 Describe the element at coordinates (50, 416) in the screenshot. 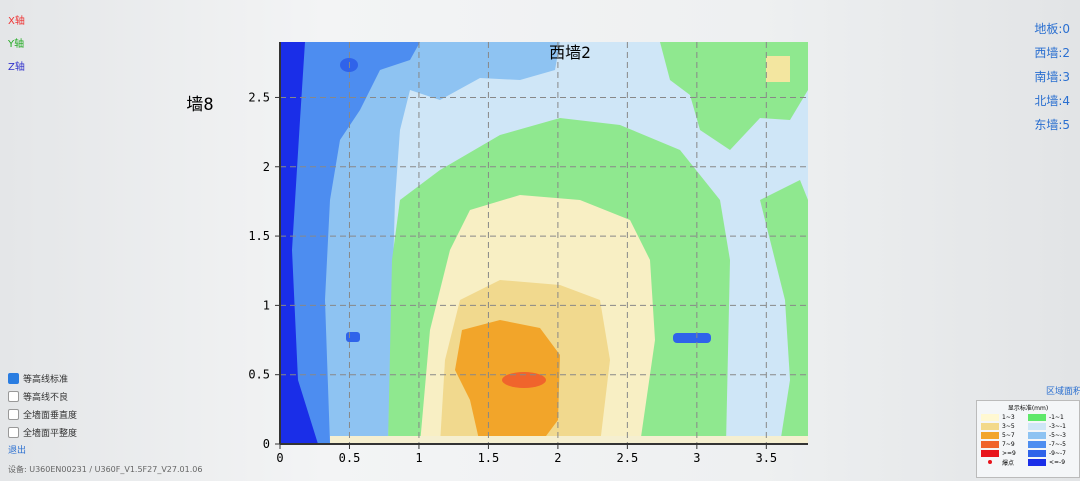

I see `option-label: 全墙面垂直度` at that location.